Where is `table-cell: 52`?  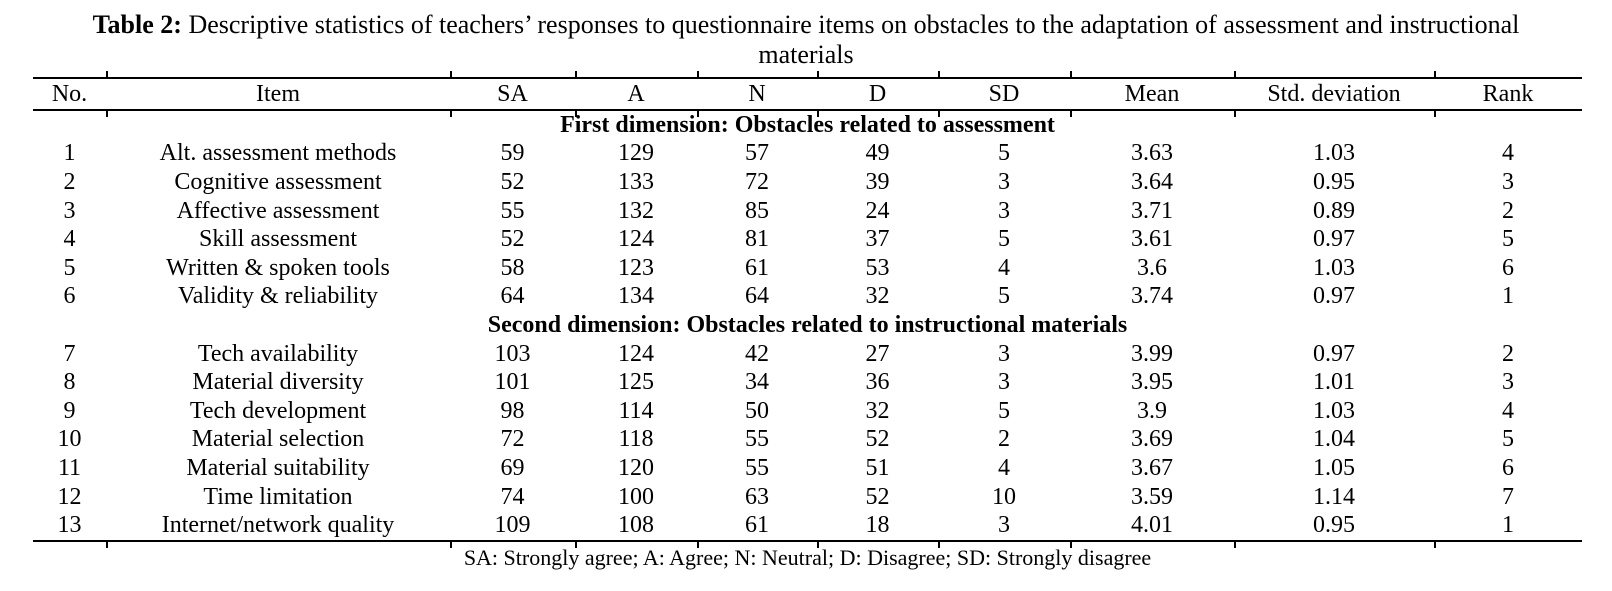
table-cell: 52 is located at coordinates (512, 239).